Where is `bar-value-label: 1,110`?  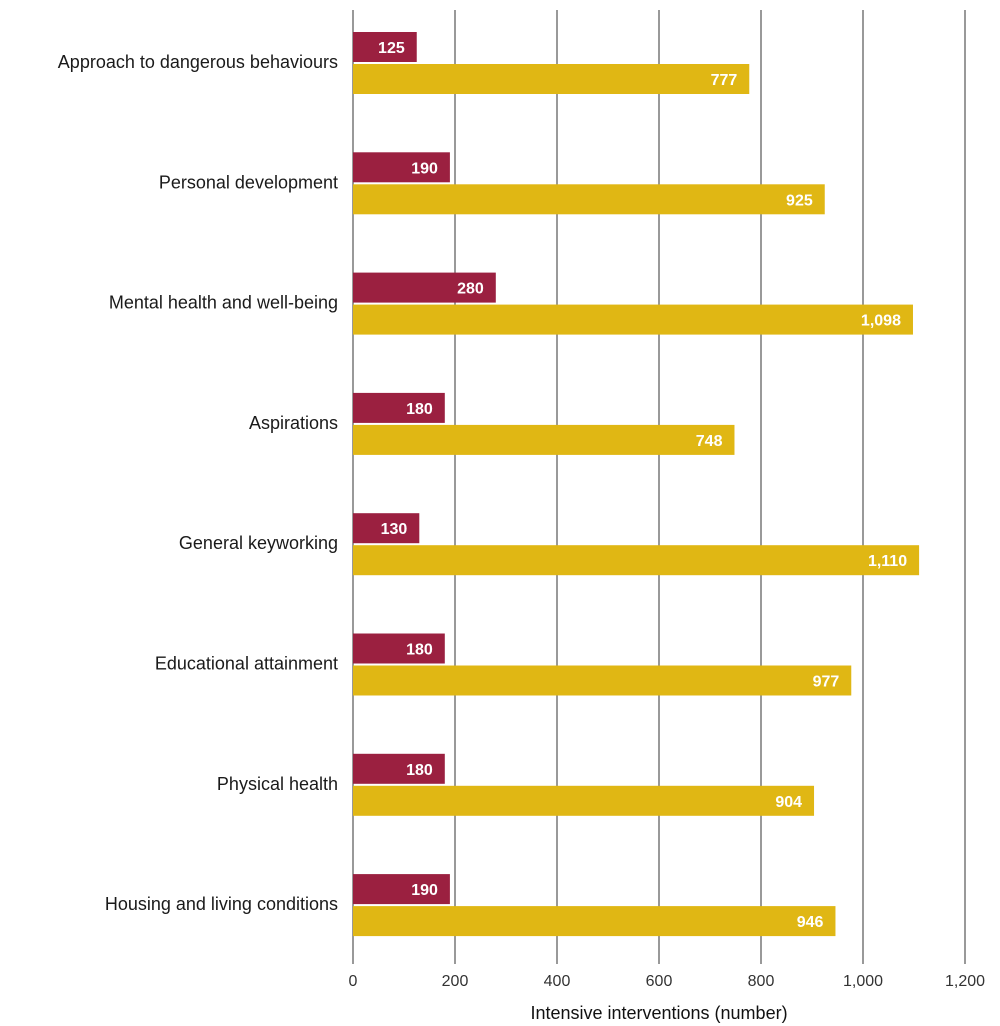
bar-value-label: 1,110 is located at coordinates (887, 561).